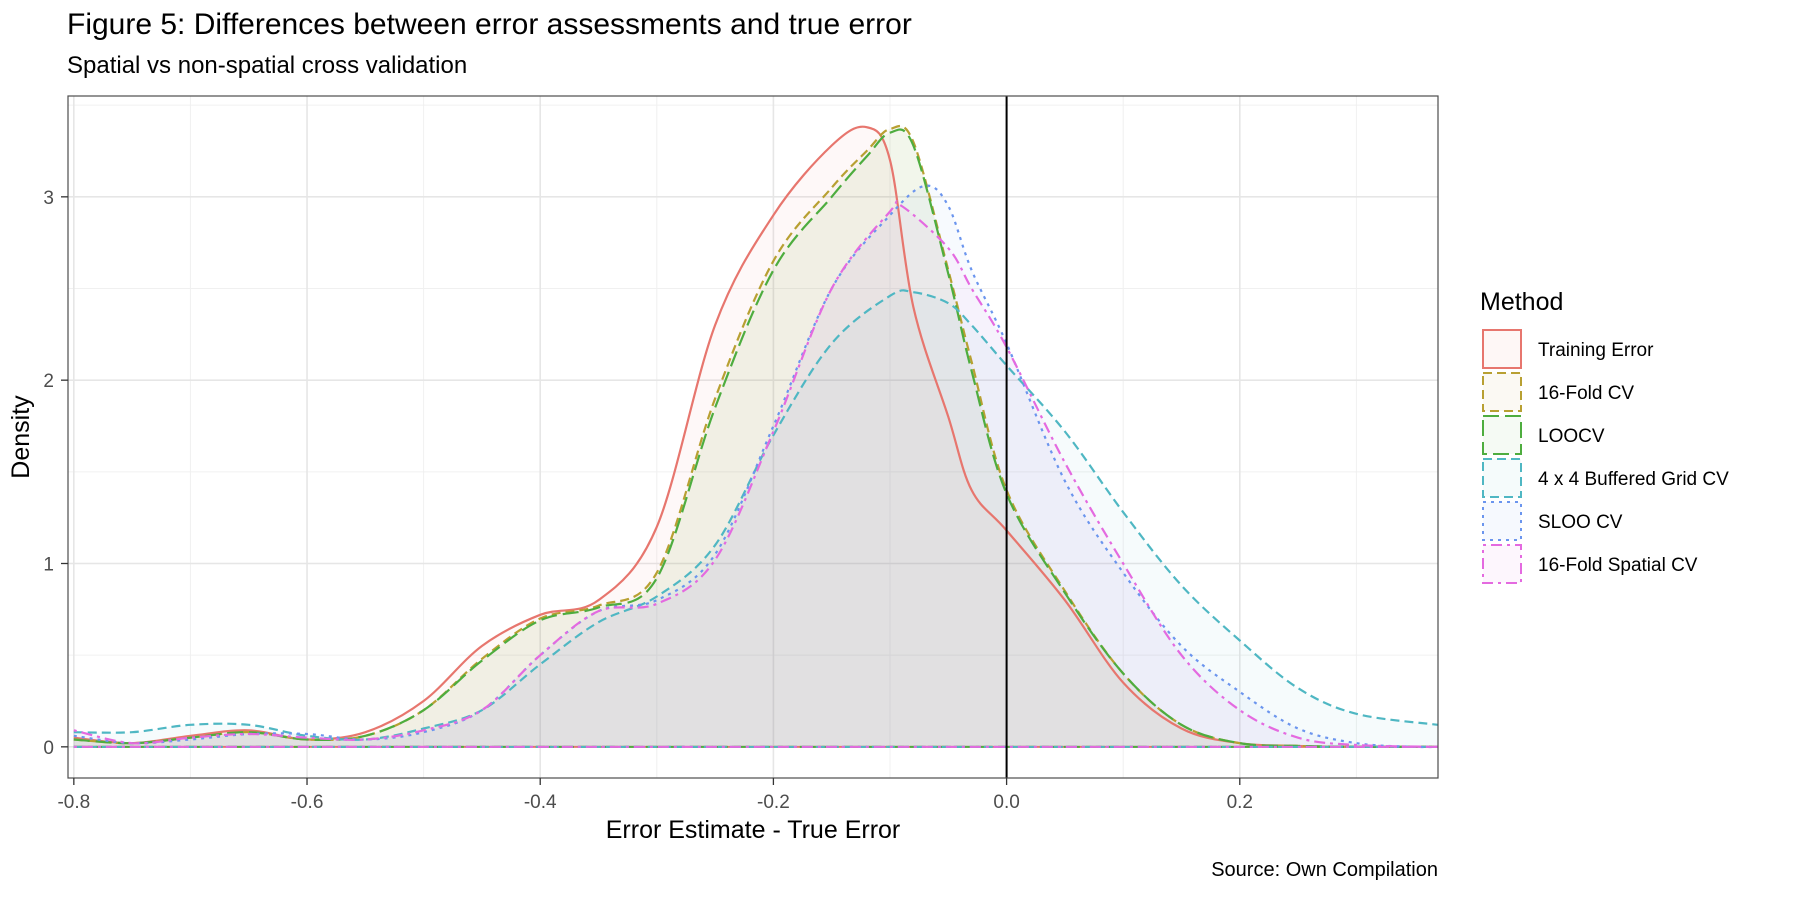 The width and height of the screenshot is (1802, 906). What do you see at coordinates (48, 748) in the screenshot?
I see `y-tick-label: 0` at bounding box center [48, 748].